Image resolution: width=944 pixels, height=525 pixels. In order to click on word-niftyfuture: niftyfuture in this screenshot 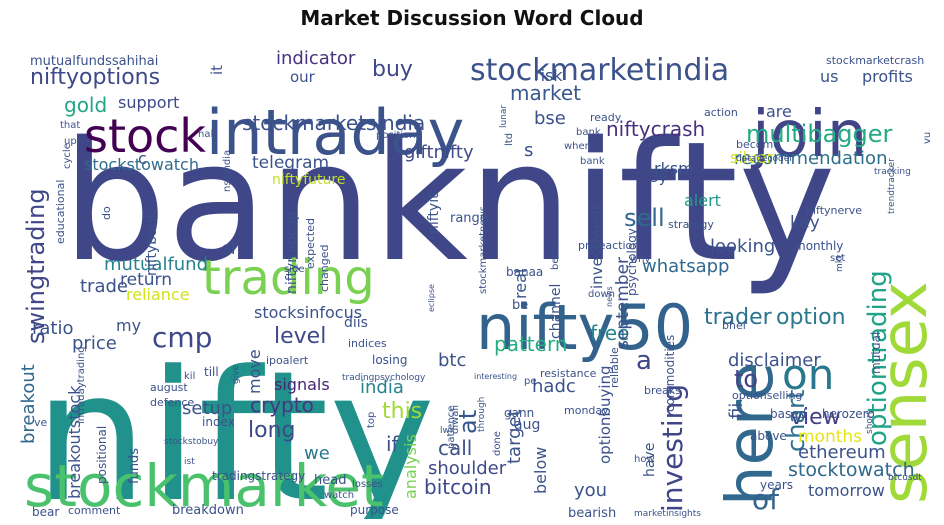, I will do `click(308, 180)`.